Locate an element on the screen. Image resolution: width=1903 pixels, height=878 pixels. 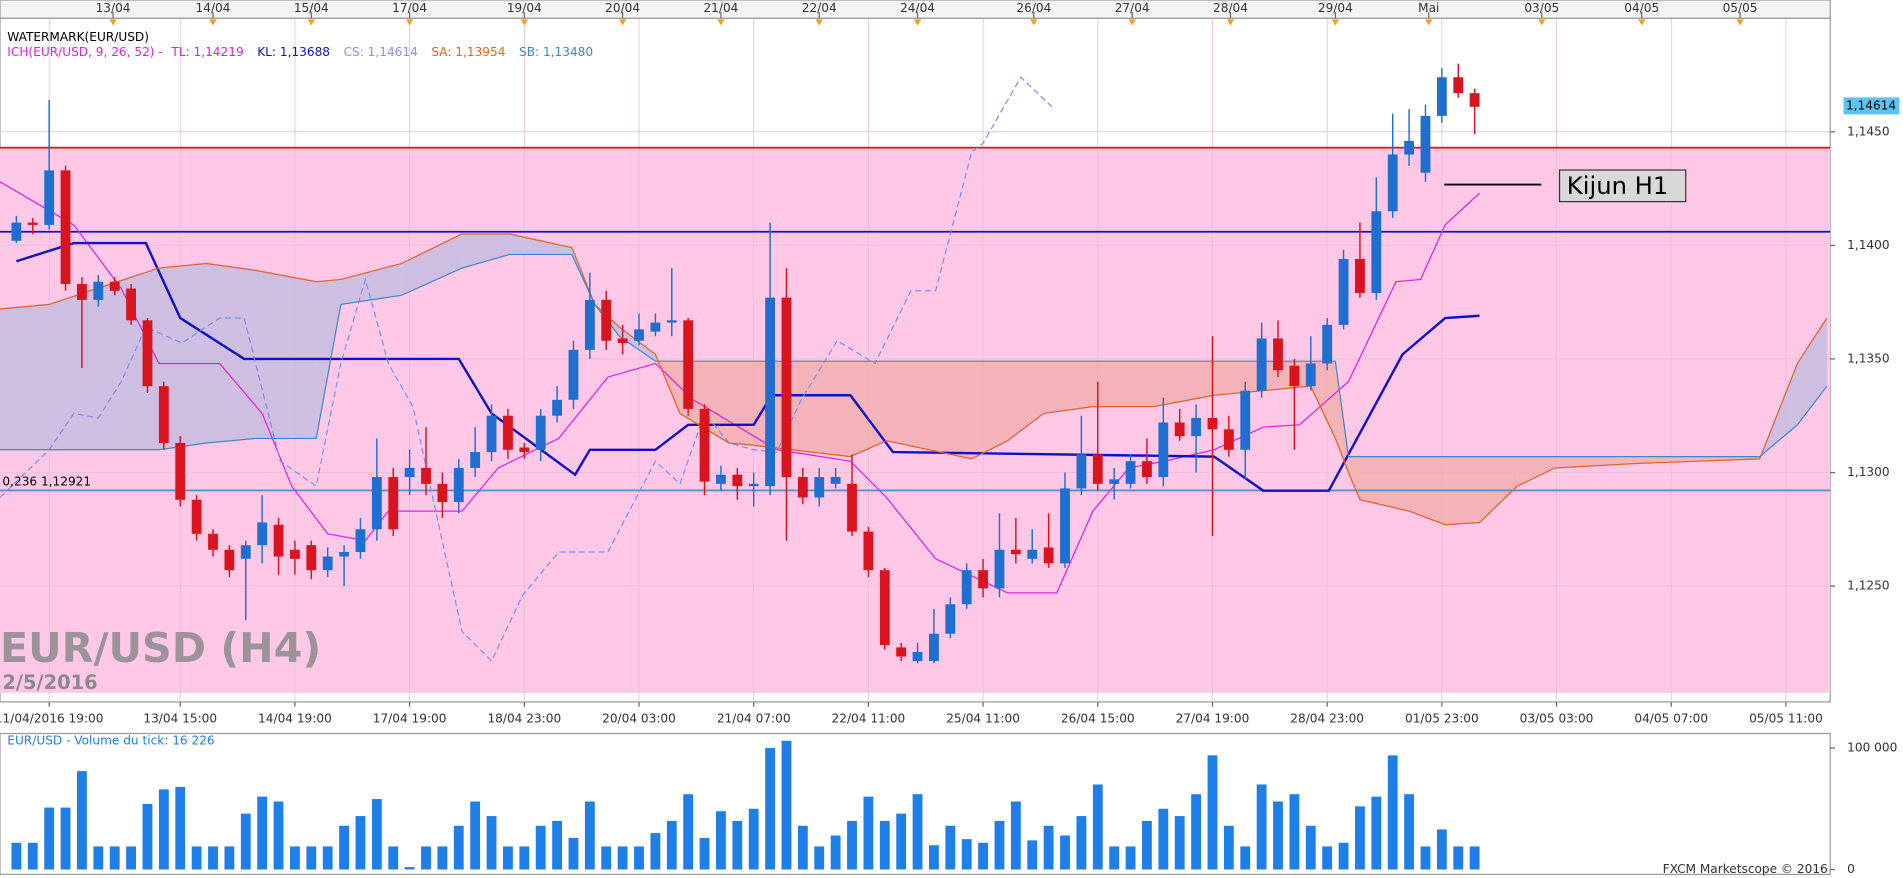
top-tick-label: 24/04 is located at coordinates (917, 8).